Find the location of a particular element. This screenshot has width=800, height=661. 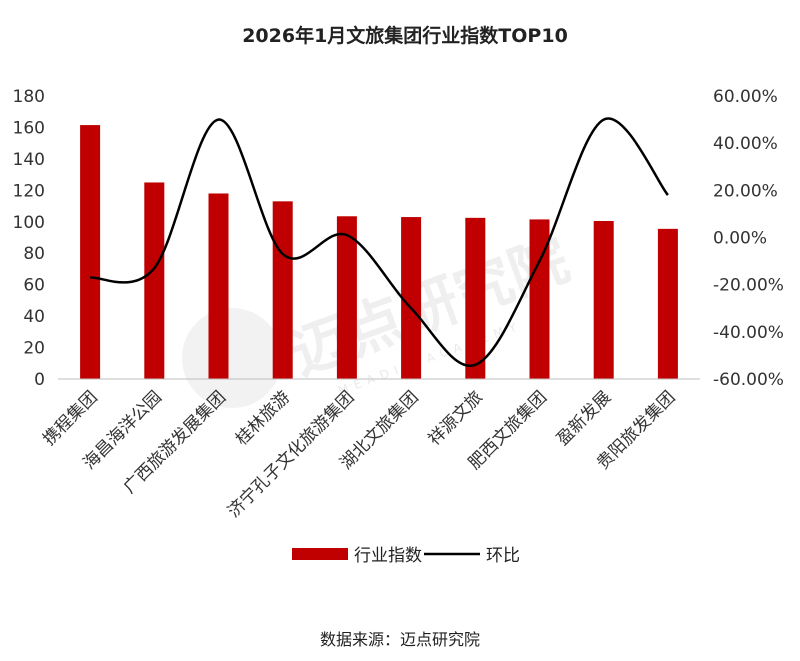

right-tick-label: 0.00% is located at coordinates (740, 239).